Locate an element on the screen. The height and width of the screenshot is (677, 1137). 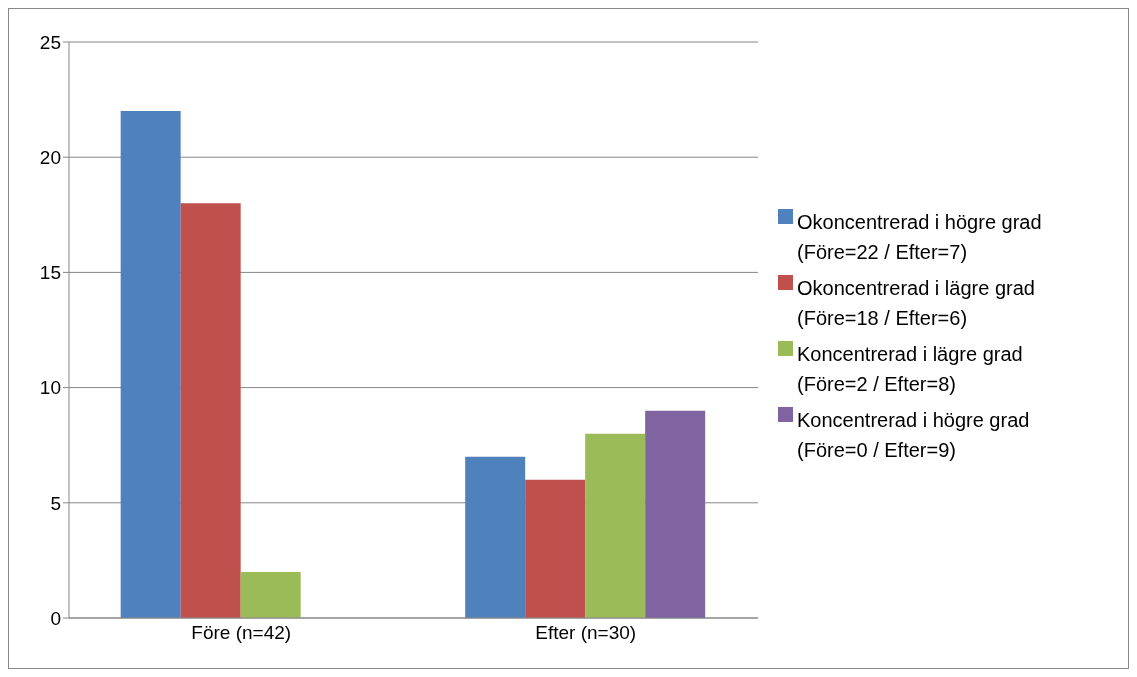
y-tick-label: 10 is located at coordinates (50, 388).